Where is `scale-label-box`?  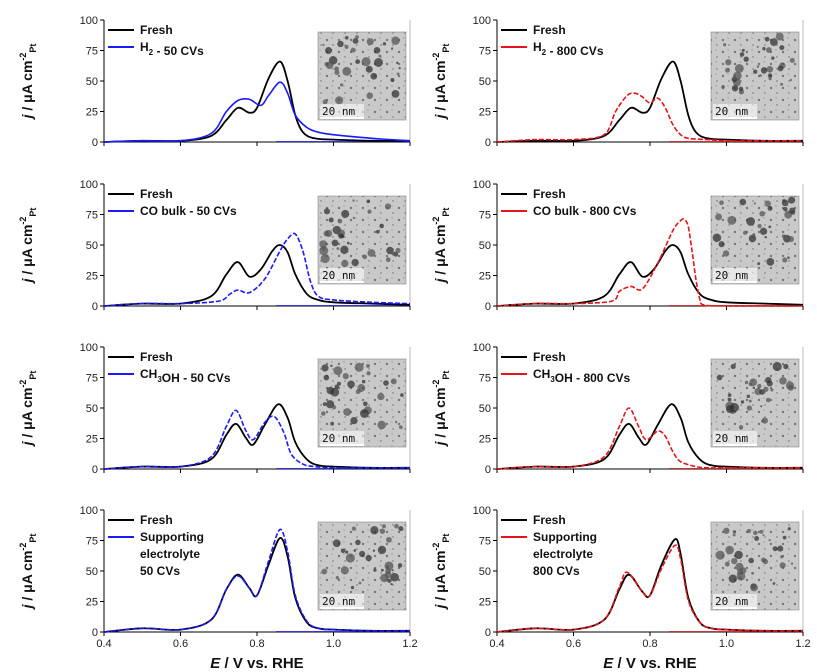
scale-label-box is located at coordinates (342, 438).